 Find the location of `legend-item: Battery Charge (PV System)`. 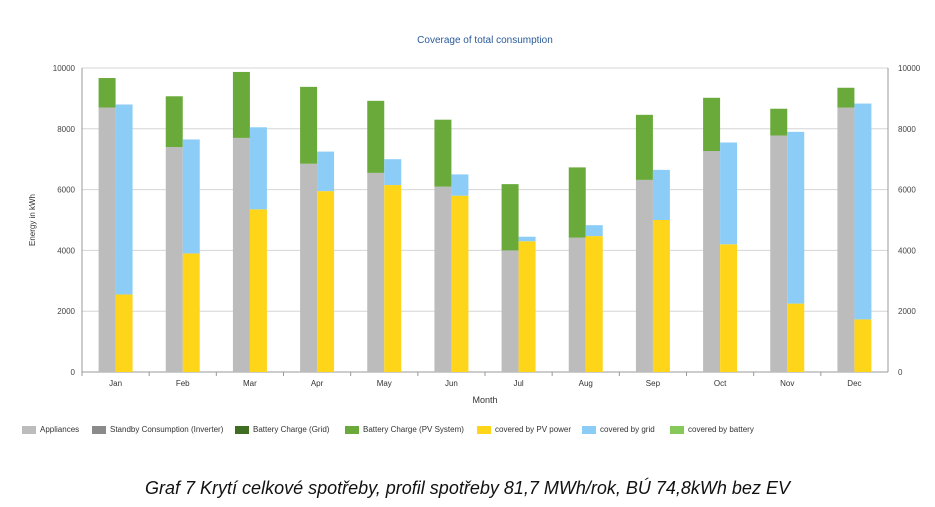

legend-item: Battery Charge (PV System) is located at coordinates (404, 429).